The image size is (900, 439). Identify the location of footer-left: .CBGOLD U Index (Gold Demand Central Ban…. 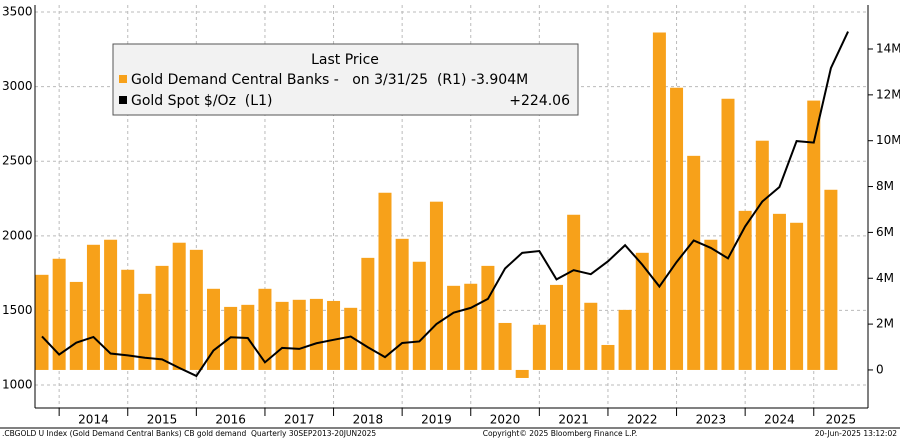
(189, 433).